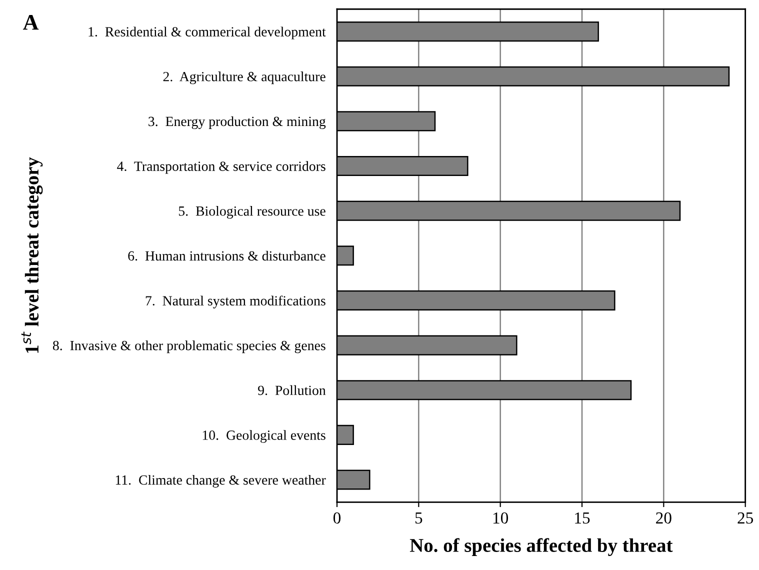 This screenshot has width=759, height=570. I want to click on y-tick-label: 5. Biological resource use, so click(252, 212).